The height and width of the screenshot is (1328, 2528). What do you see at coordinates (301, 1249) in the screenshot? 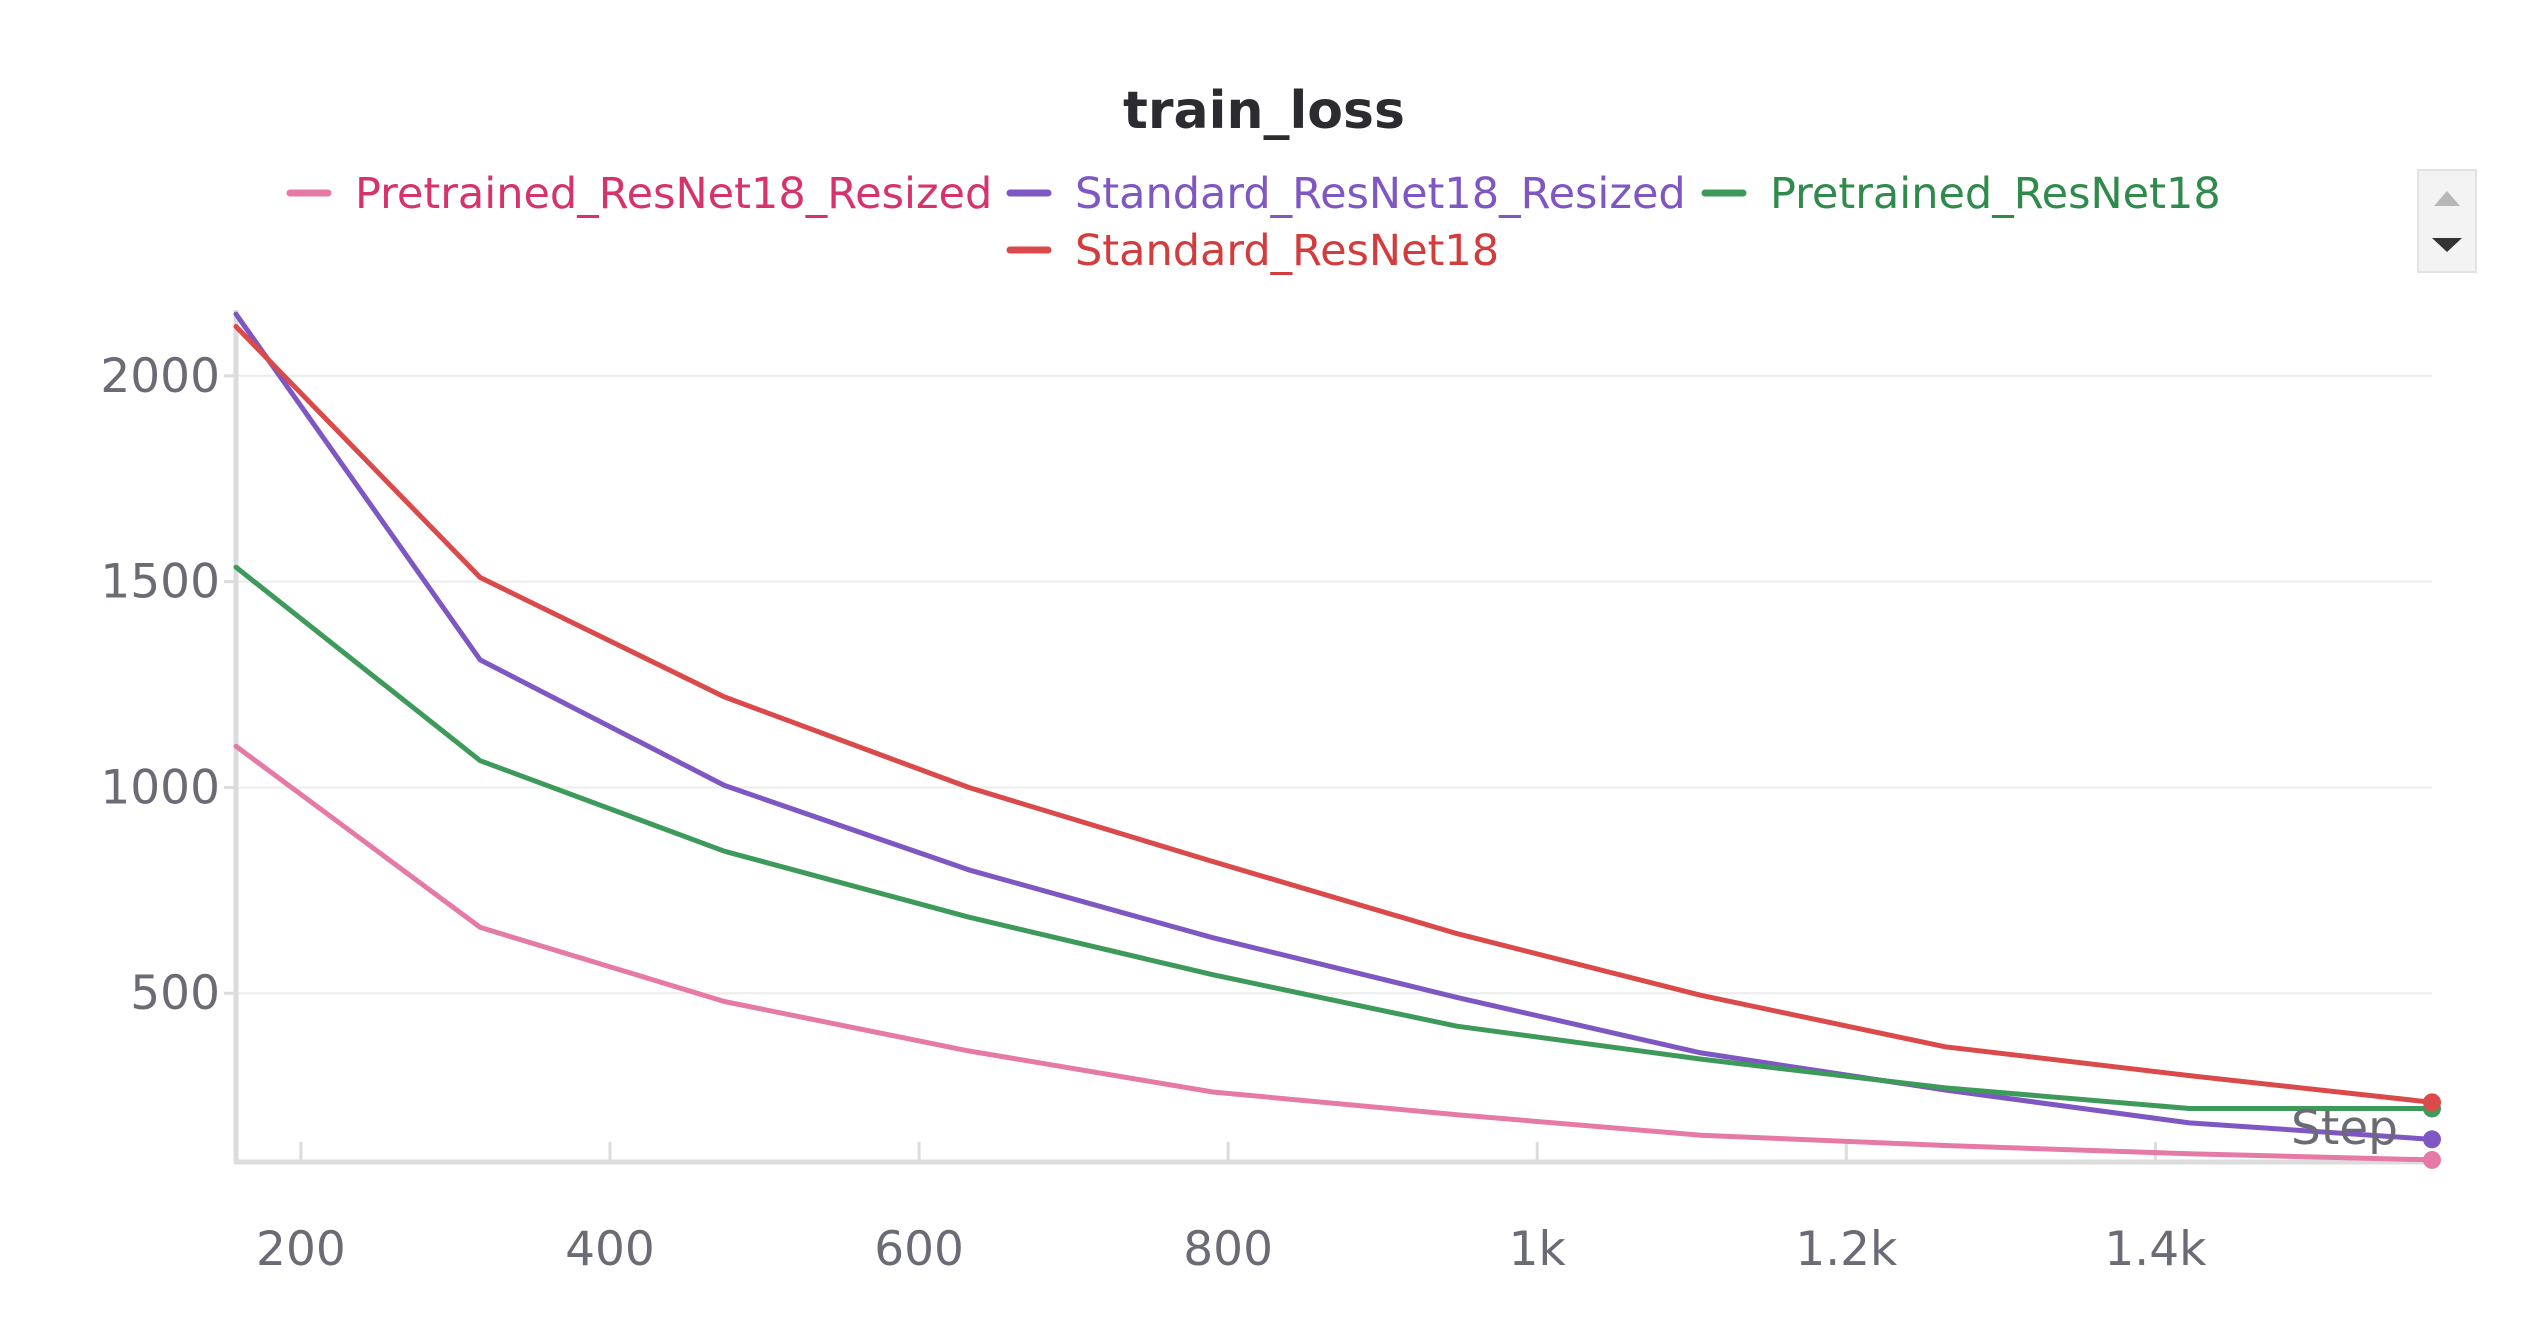
I see `x-tick-label: 200` at bounding box center [301, 1249].